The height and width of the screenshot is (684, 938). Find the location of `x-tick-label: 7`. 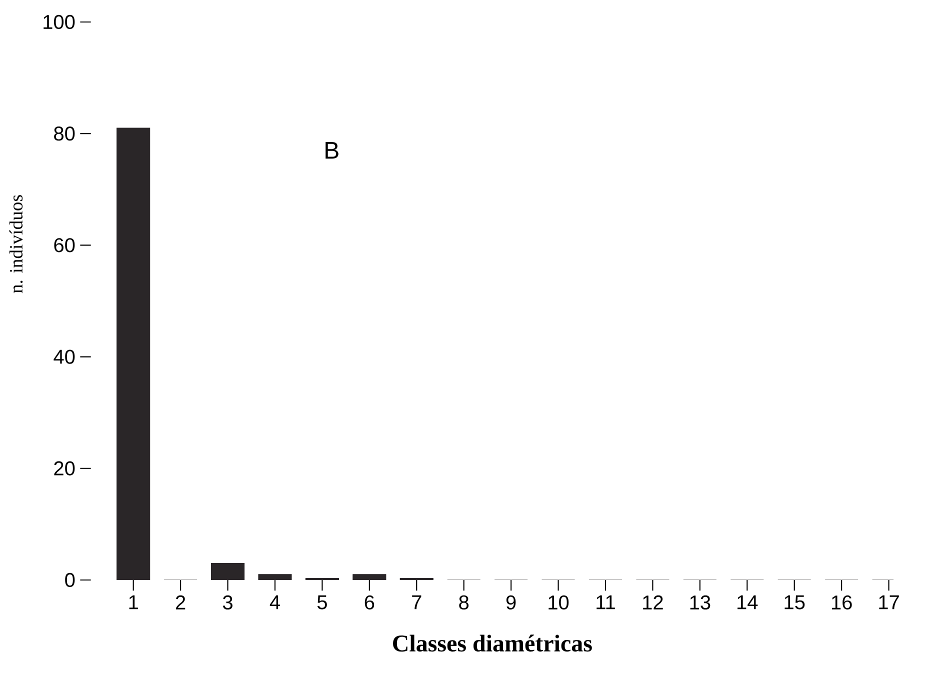

x-tick-label: 7 is located at coordinates (417, 602).